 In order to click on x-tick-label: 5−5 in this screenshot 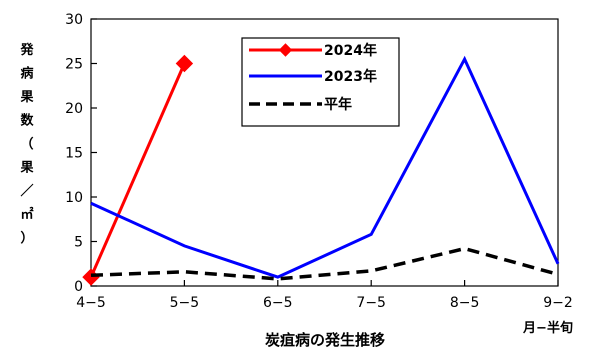, I will do `click(185, 303)`.